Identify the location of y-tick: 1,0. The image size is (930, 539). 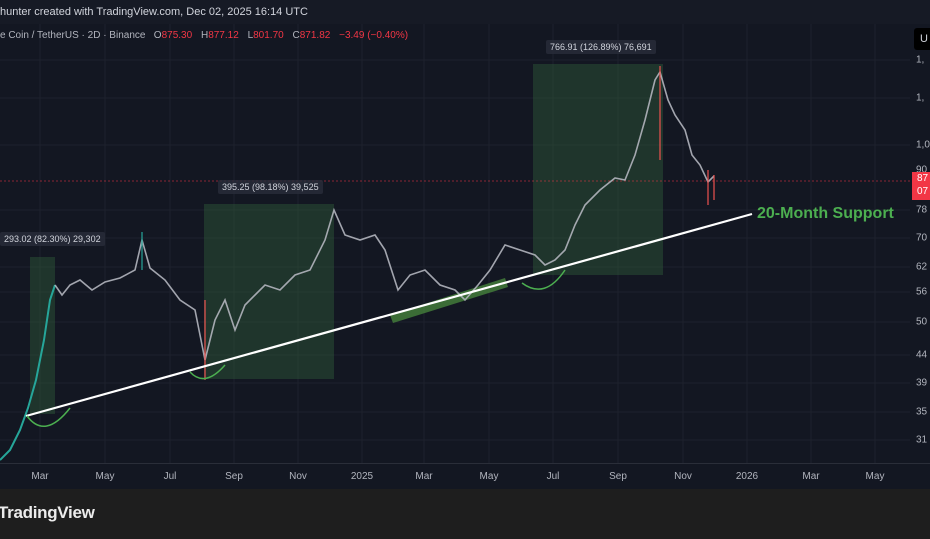
(923, 145).